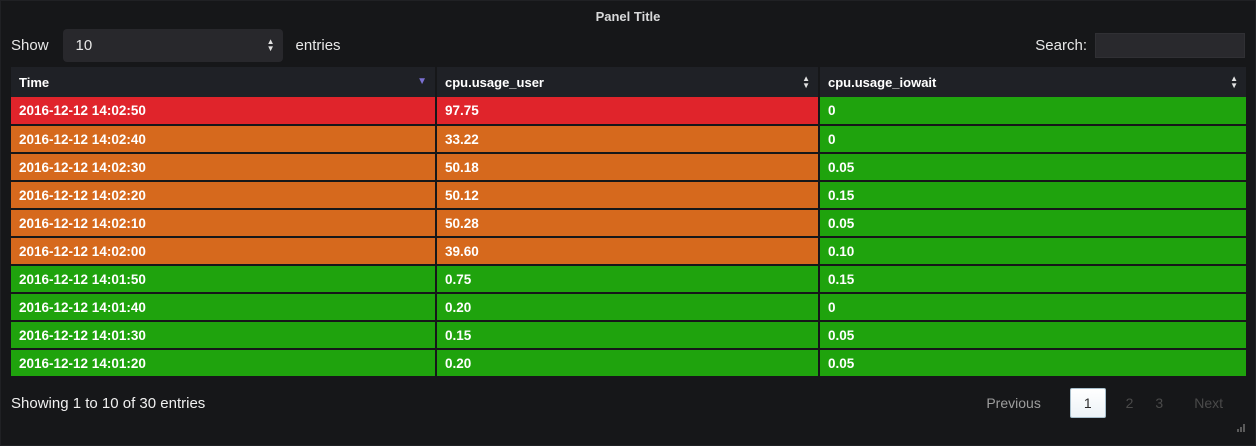 Image resolution: width=1256 pixels, height=446 pixels. Describe the element at coordinates (30, 45) in the screenshot. I see `show-label: Show` at that location.